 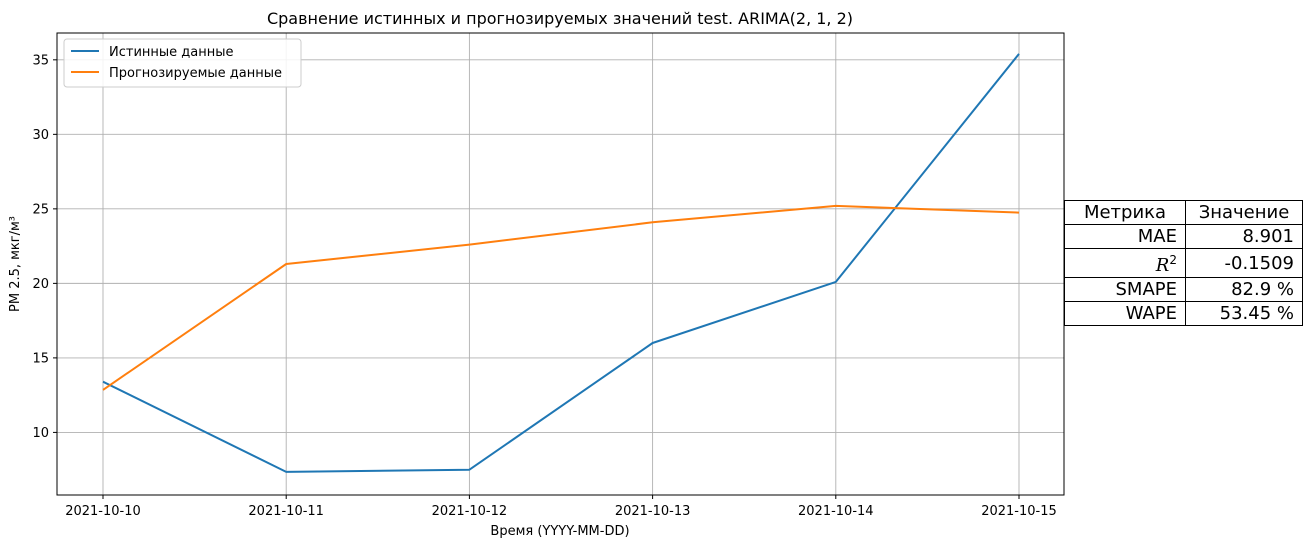 I want to click on table-row: MAE 8.901, so click(x=1183, y=236).